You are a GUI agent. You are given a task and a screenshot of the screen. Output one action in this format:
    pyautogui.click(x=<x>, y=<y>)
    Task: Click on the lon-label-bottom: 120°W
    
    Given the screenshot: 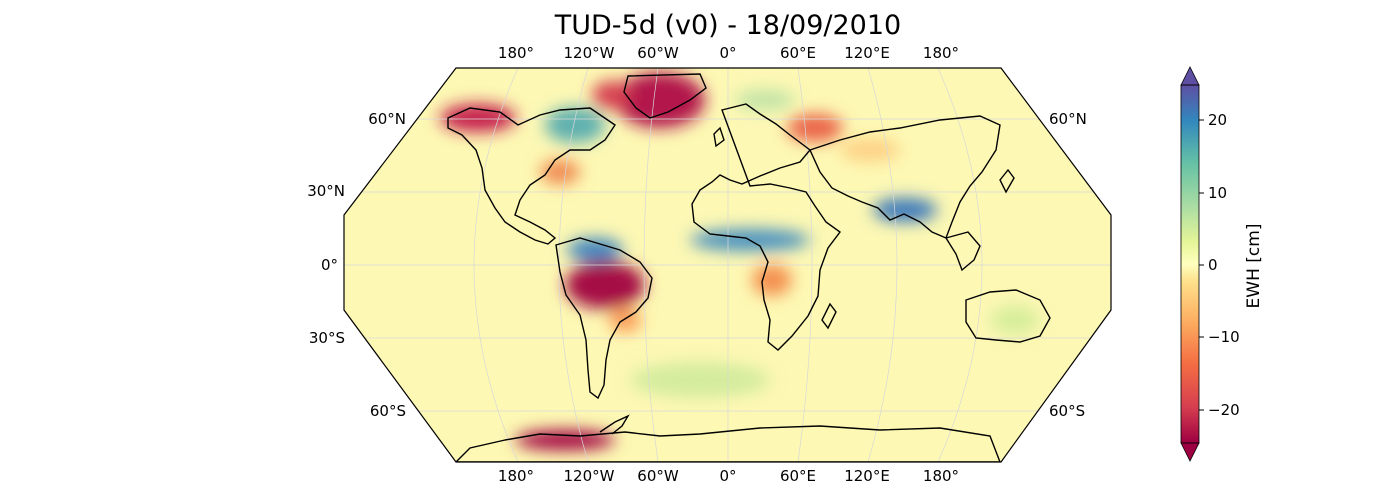 What is the action you would take?
    pyautogui.click(x=589, y=476)
    